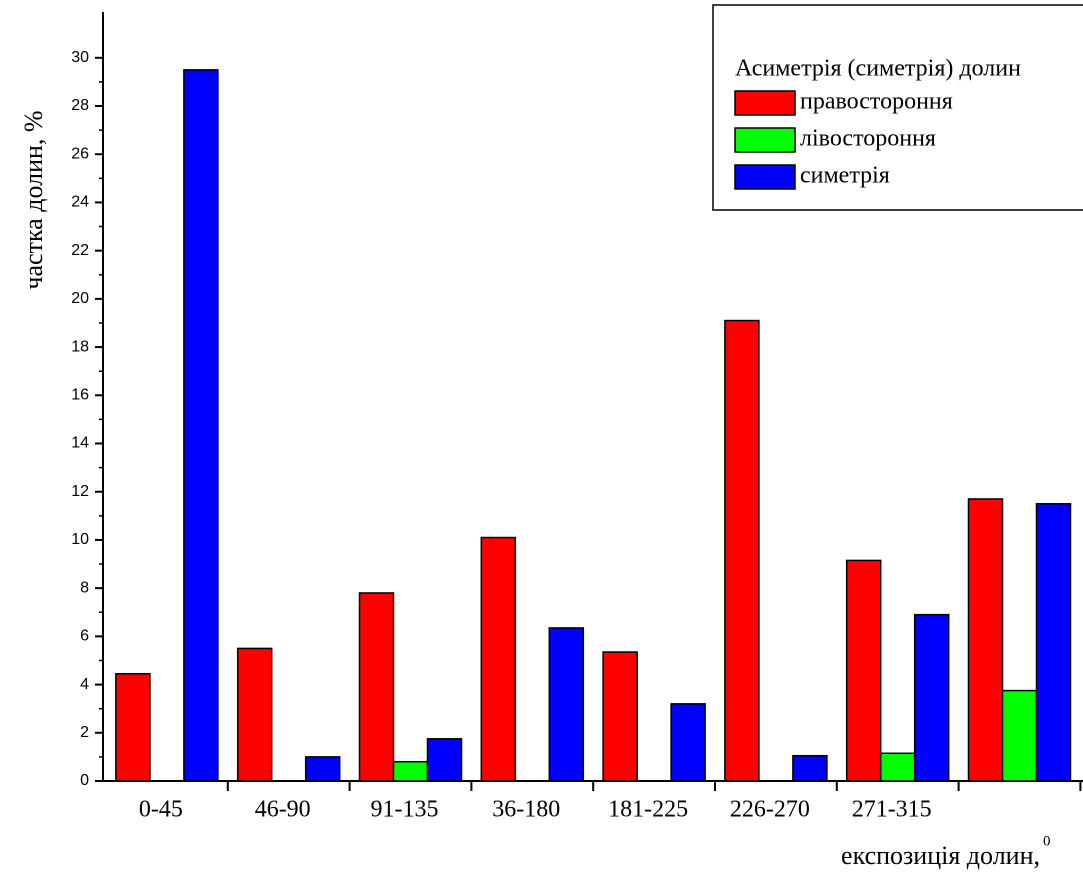 The image size is (1083, 880). I want to click on x-tick-label: 91-135, so click(405, 810).